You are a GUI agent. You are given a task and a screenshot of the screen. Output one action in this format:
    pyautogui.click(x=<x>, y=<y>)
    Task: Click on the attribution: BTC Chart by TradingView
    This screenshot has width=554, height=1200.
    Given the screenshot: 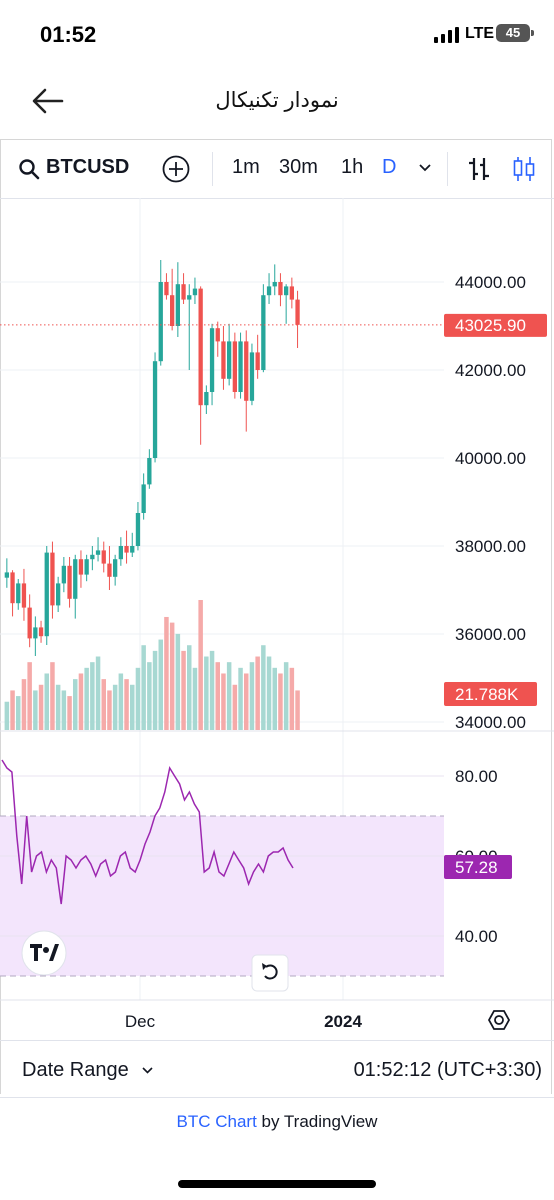 What is the action you would take?
    pyautogui.click(x=277, y=1122)
    